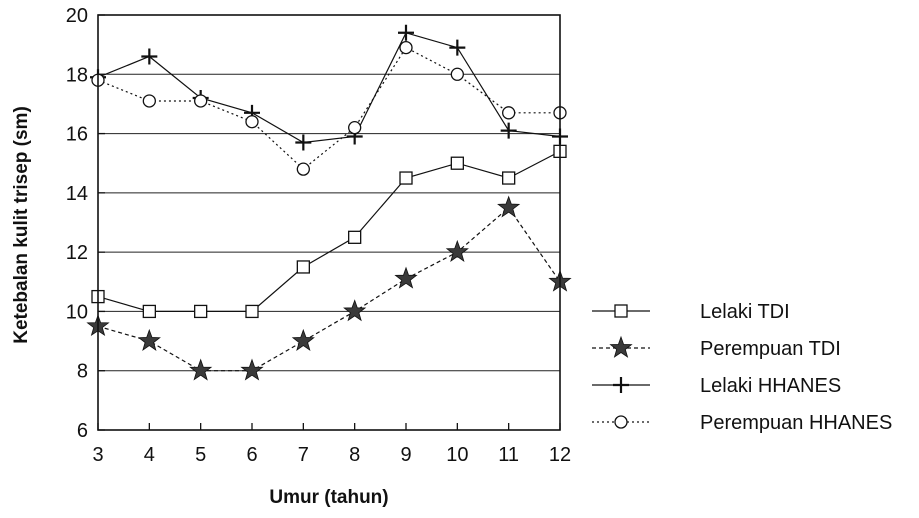  Describe the element at coordinates (745, 312) in the screenshot. I see `legend-label: Lelaki TDI` at that location.